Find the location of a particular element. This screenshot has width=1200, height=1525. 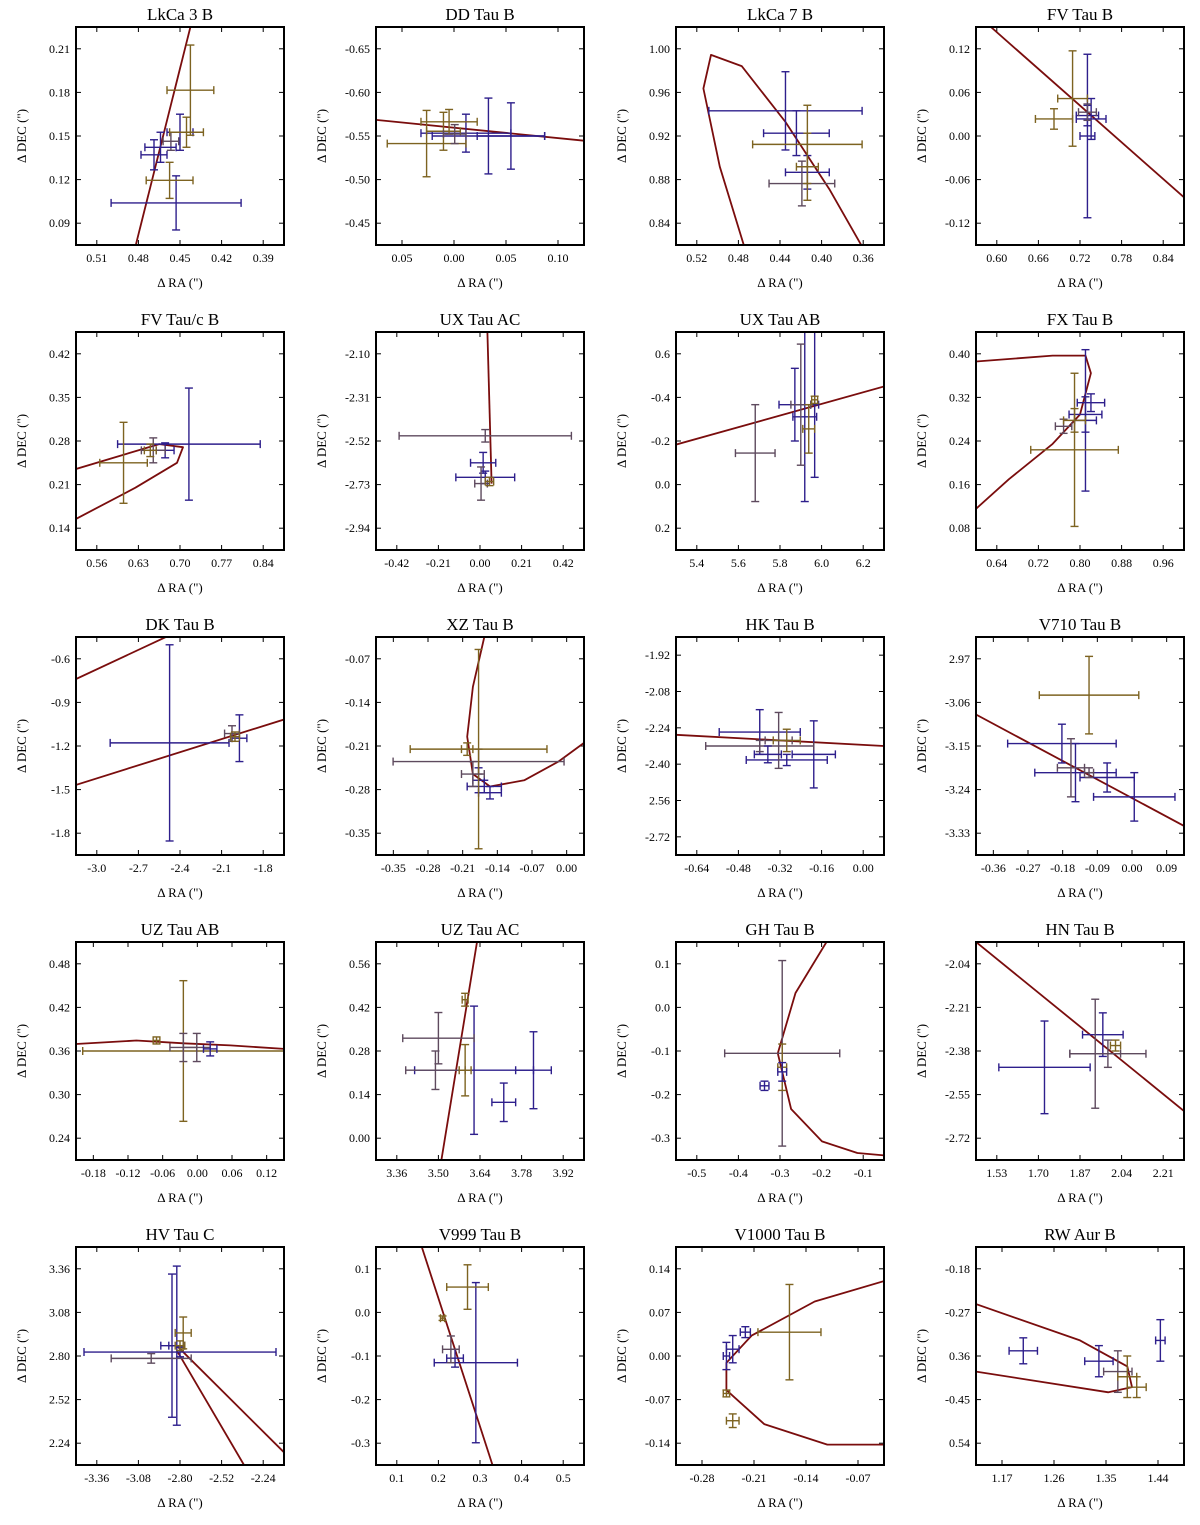

x-tick-label: 5.4 is located at coordinates (696, 563).